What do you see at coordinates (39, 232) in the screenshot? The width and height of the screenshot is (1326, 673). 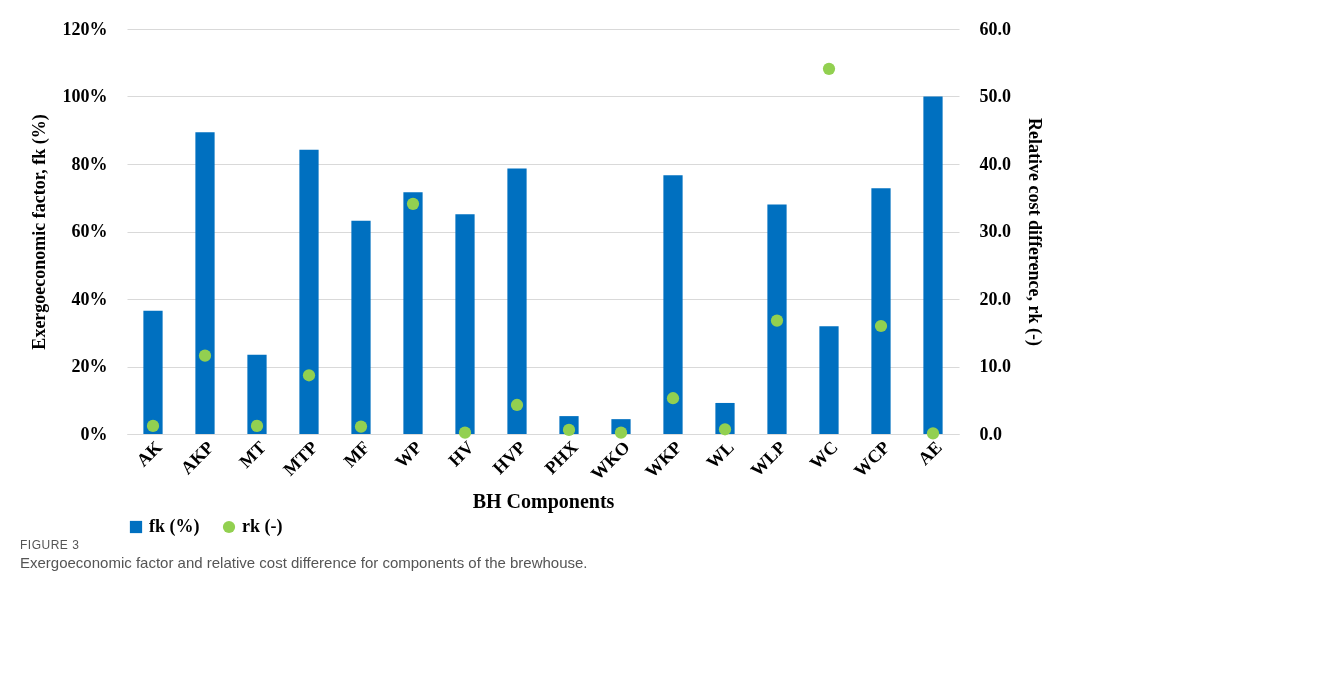 I see `y-axis-title: Exergoeconomic factor, fk (%)` at bounding box center [39, 232].